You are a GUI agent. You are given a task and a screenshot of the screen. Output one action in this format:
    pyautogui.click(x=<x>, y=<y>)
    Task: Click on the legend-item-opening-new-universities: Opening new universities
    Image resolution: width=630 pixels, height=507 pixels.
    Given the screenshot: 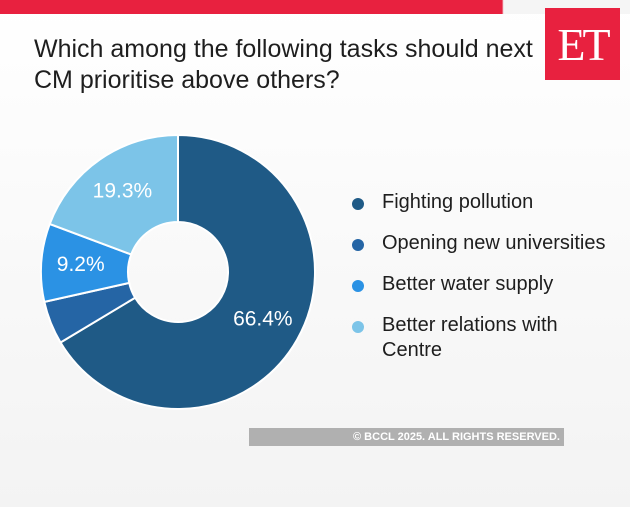 What is the action you would take?
    pyautogui.click(x=487, y=243)
    